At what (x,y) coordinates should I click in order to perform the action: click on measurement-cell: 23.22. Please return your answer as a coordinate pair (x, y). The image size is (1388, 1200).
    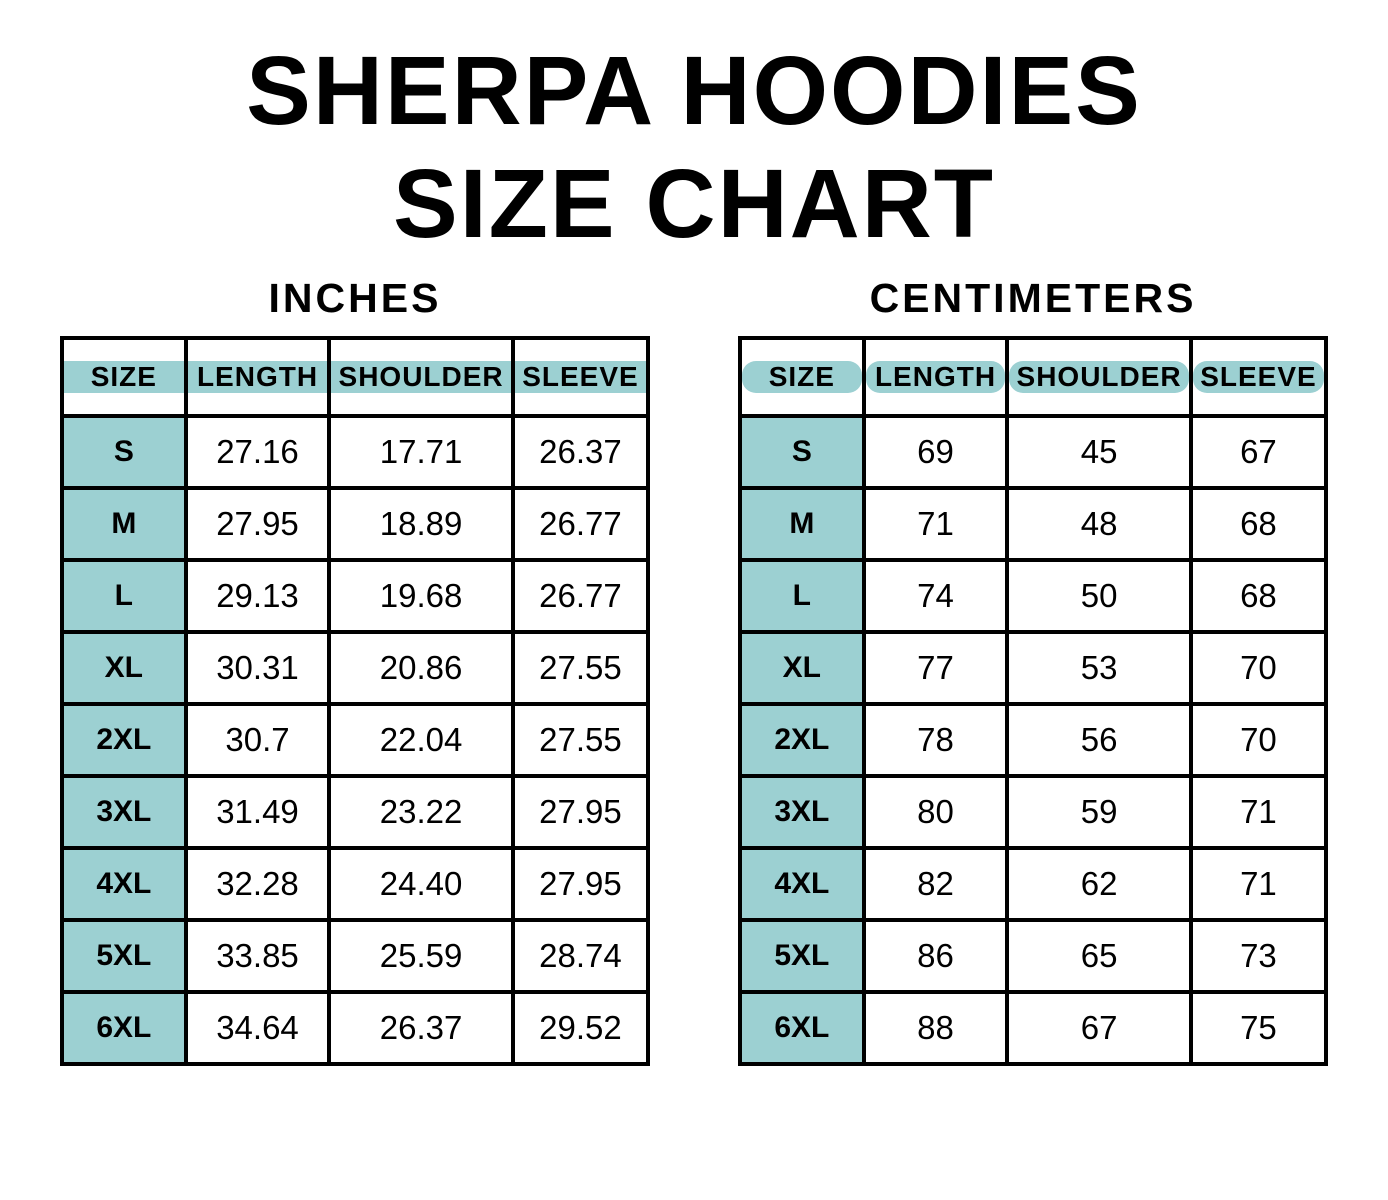
    Looking at the image, I should click on (421, 811).